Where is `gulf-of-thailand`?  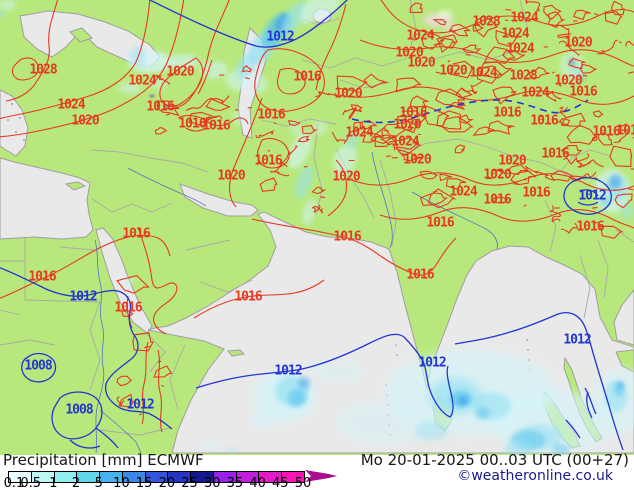
gulf-of-thailand is located at coordinates (623, 317).